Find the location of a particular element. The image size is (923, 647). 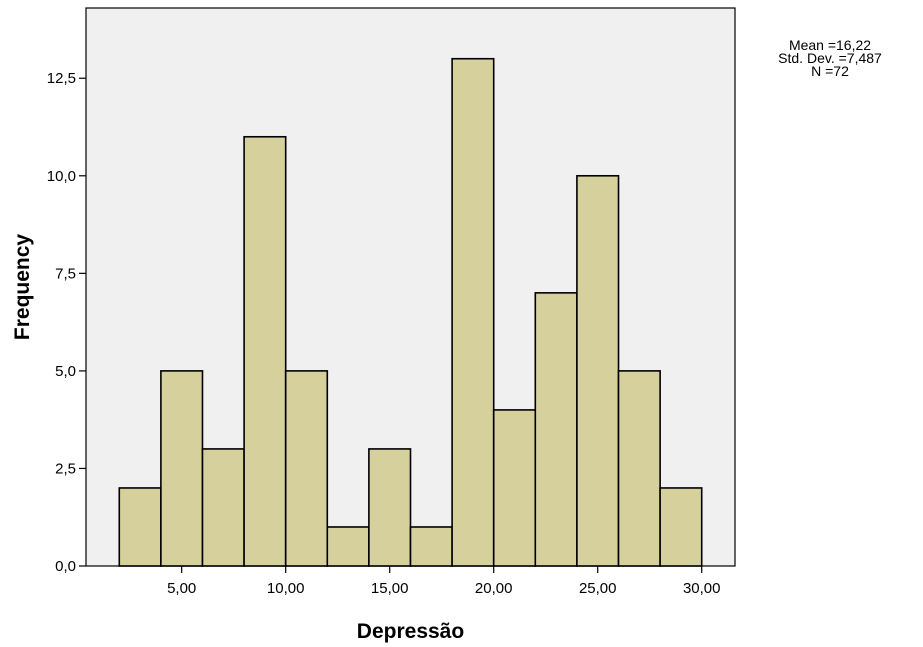

y-tick-label: 2,5 is located at coordinates (65, 468).